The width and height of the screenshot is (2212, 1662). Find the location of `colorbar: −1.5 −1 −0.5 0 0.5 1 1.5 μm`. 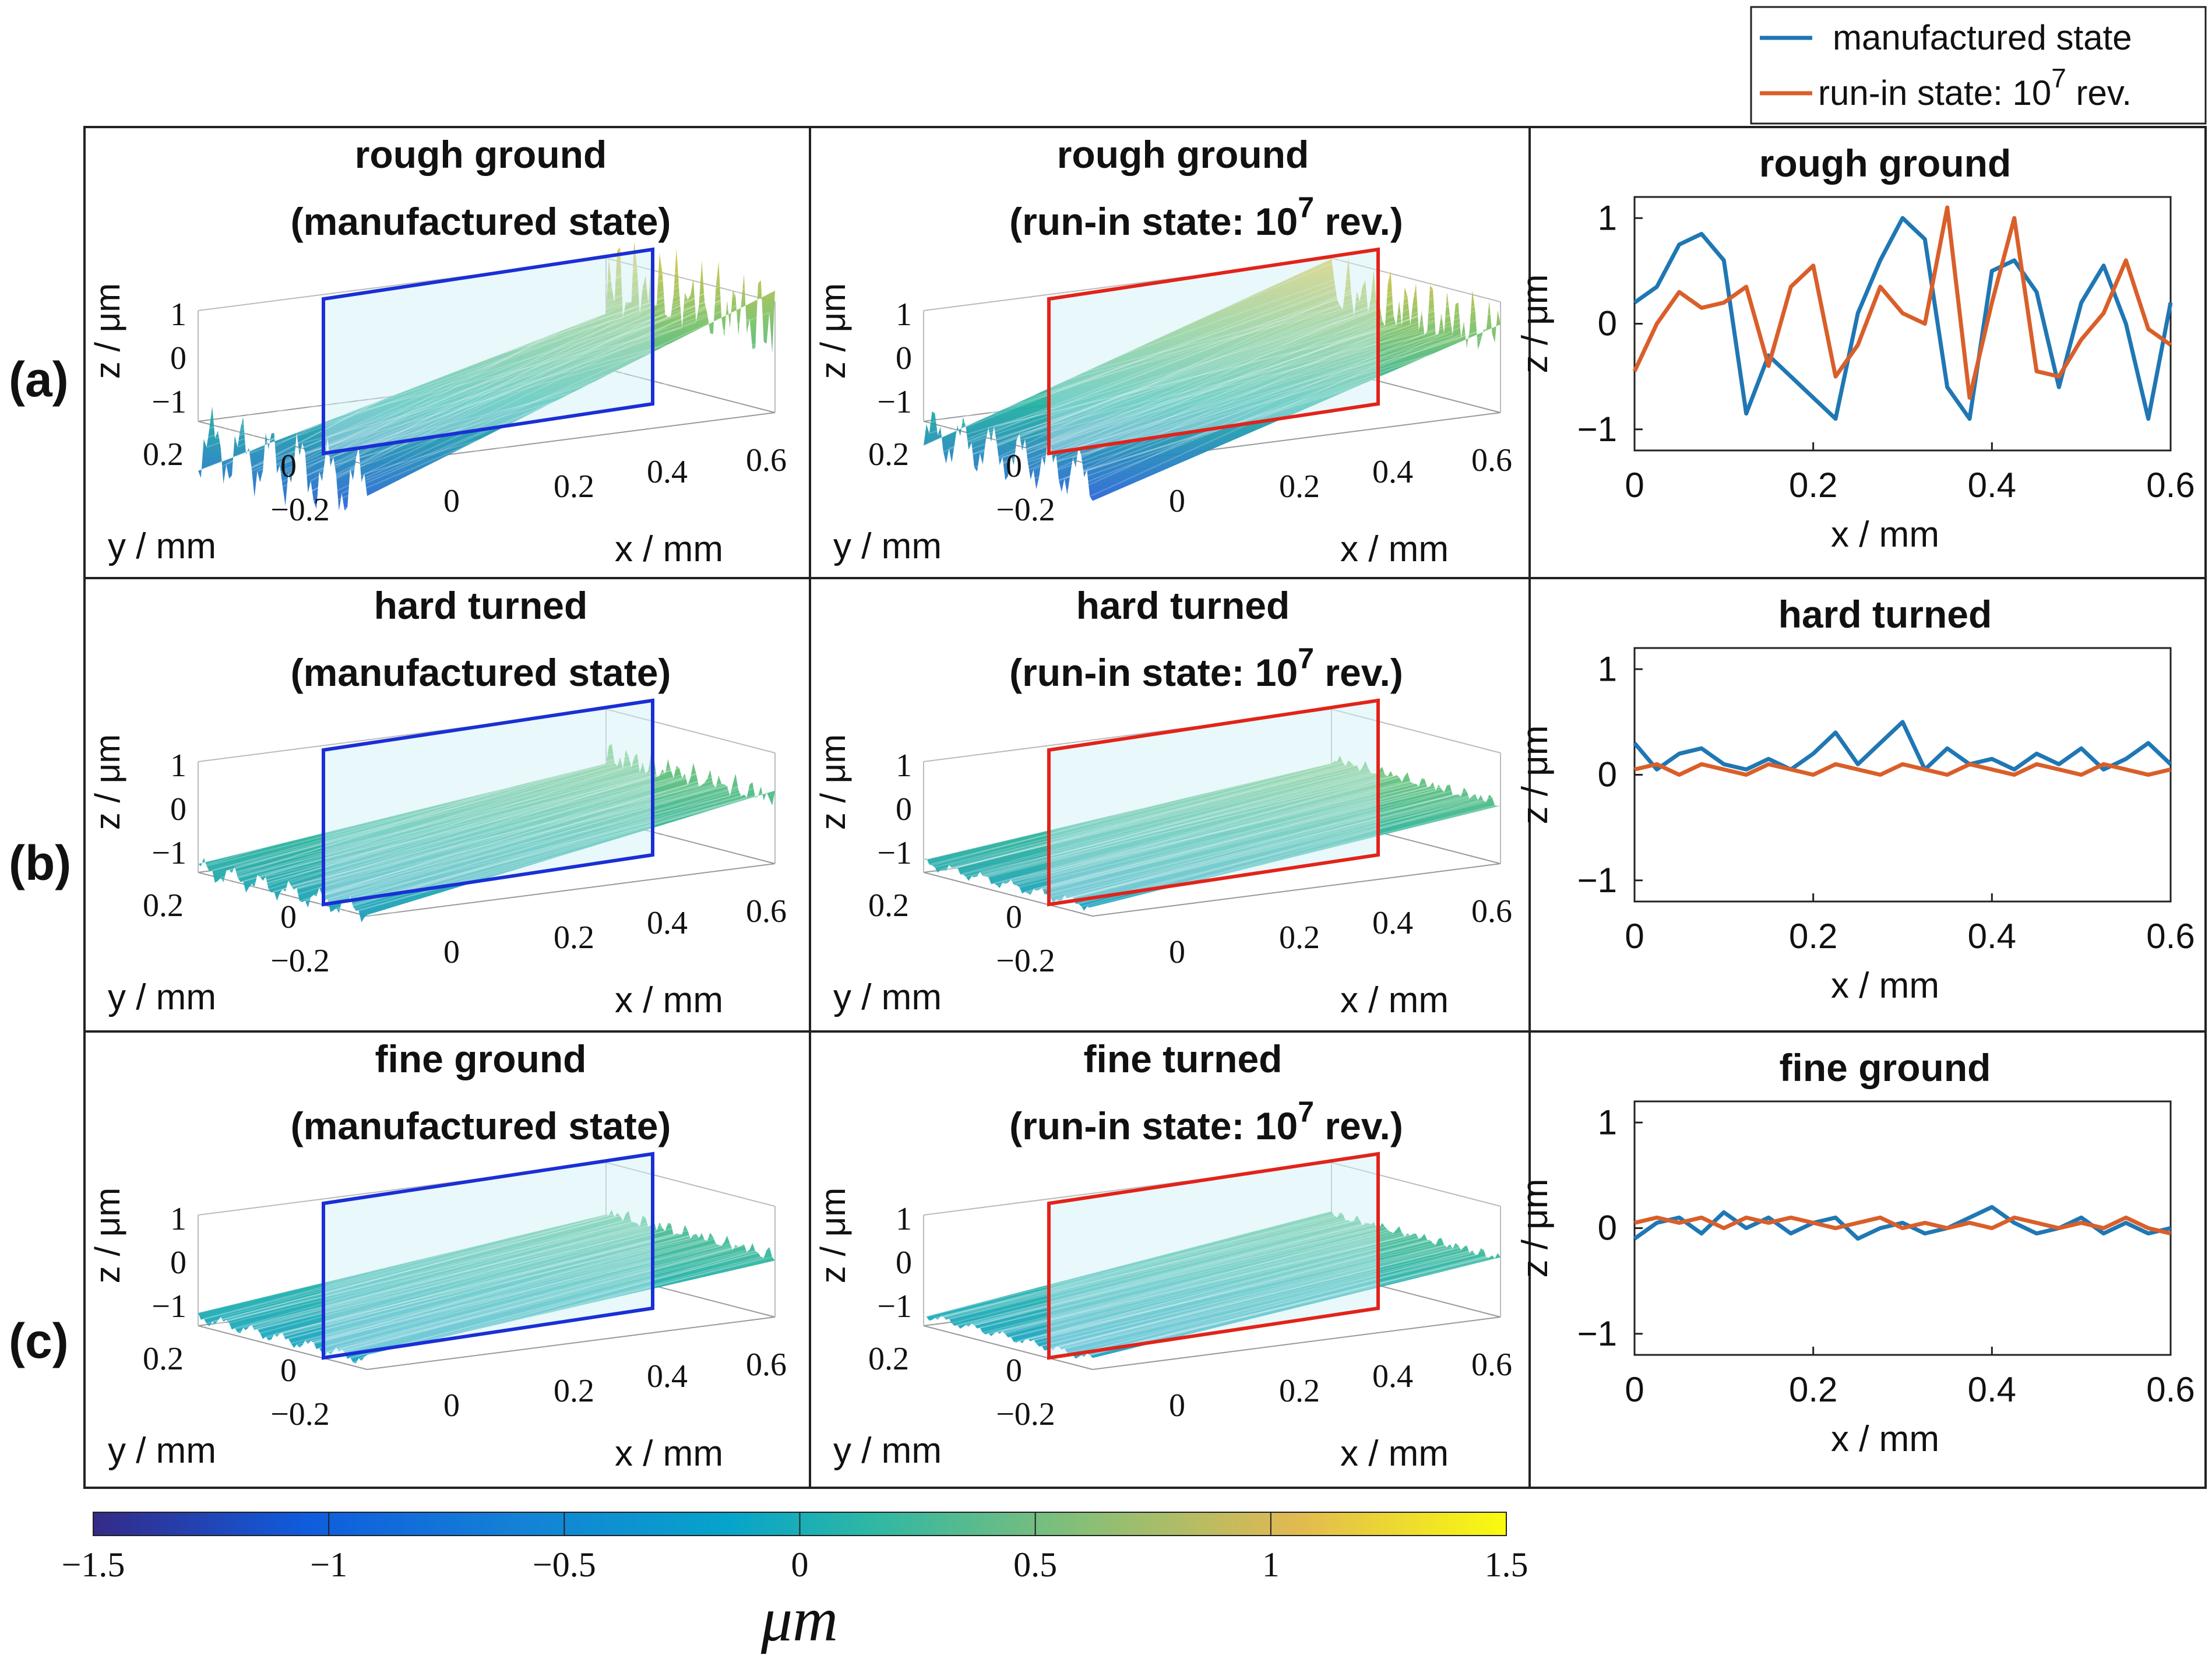

colorbar: −1.5 −1 −0.5 0 0.5 1 1.5 μm is located at coordinates (795, 1583).